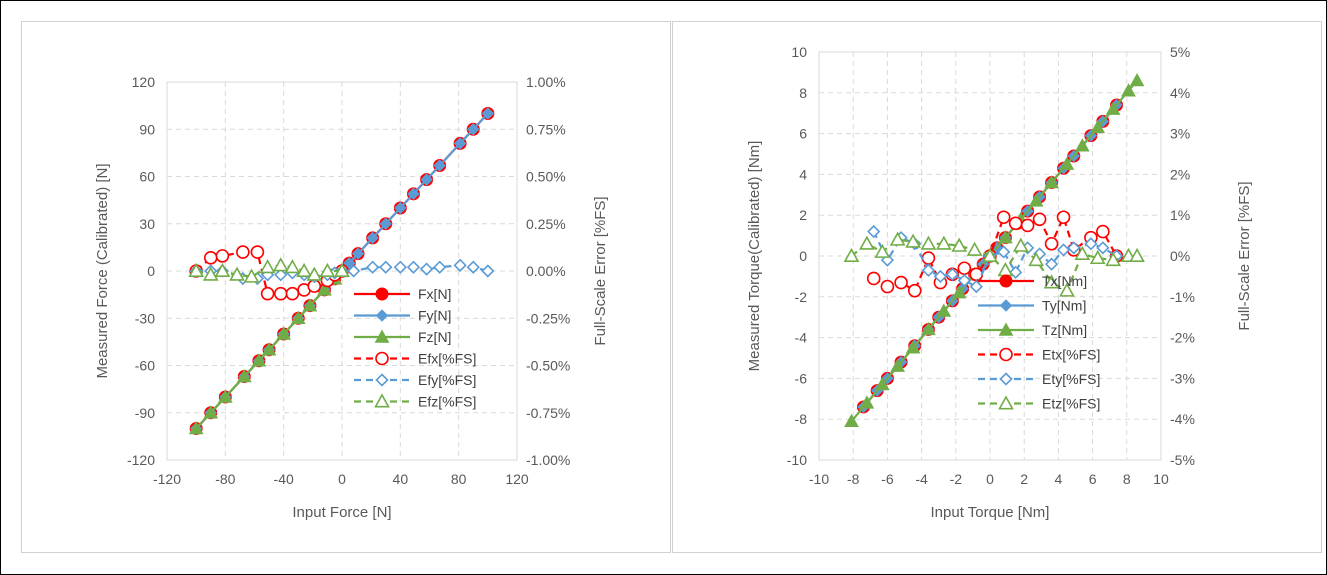 This screenshot has height=575, width=1327. I want to click on y2-tick-label: -0.50%, so click(548, 366).